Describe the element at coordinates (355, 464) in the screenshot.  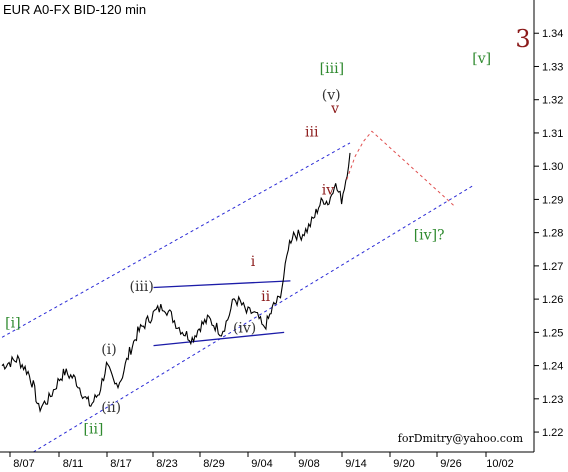
I see `x-tick-label: 9/14` at that location.